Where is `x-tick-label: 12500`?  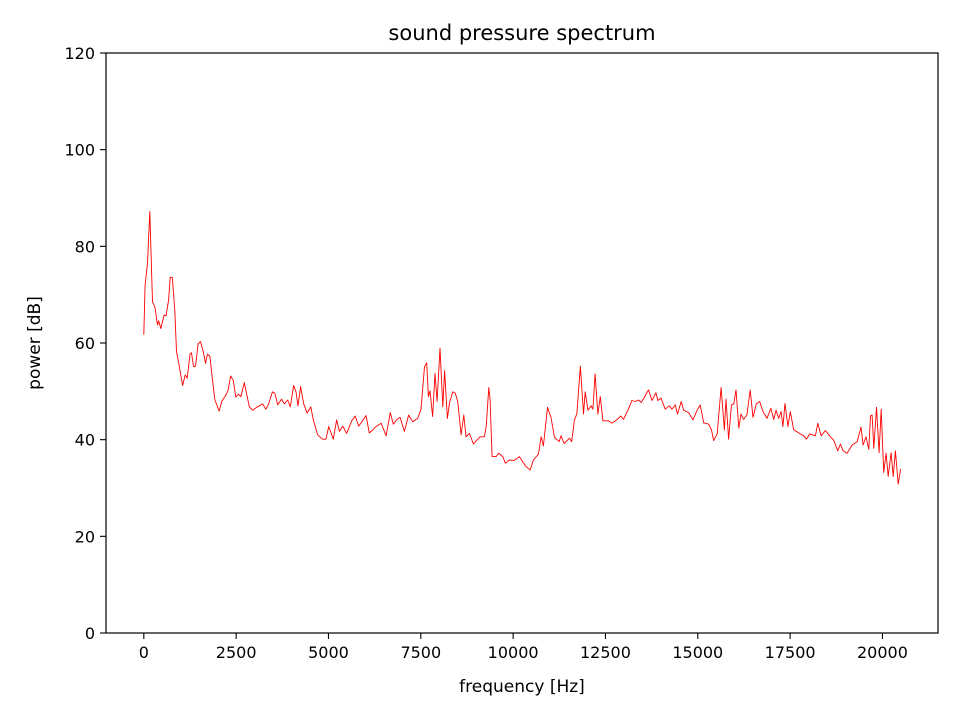
x-tick-label: 12500 is located at coordinates (605, 652).